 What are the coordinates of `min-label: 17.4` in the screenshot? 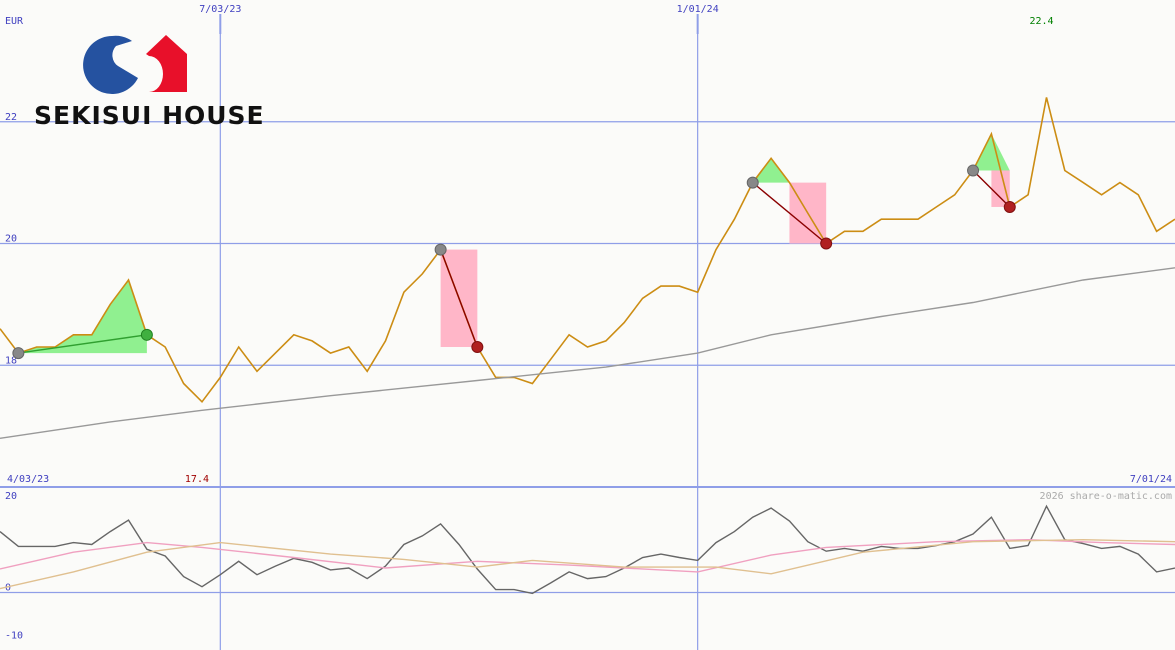 It's located at (197, 479).